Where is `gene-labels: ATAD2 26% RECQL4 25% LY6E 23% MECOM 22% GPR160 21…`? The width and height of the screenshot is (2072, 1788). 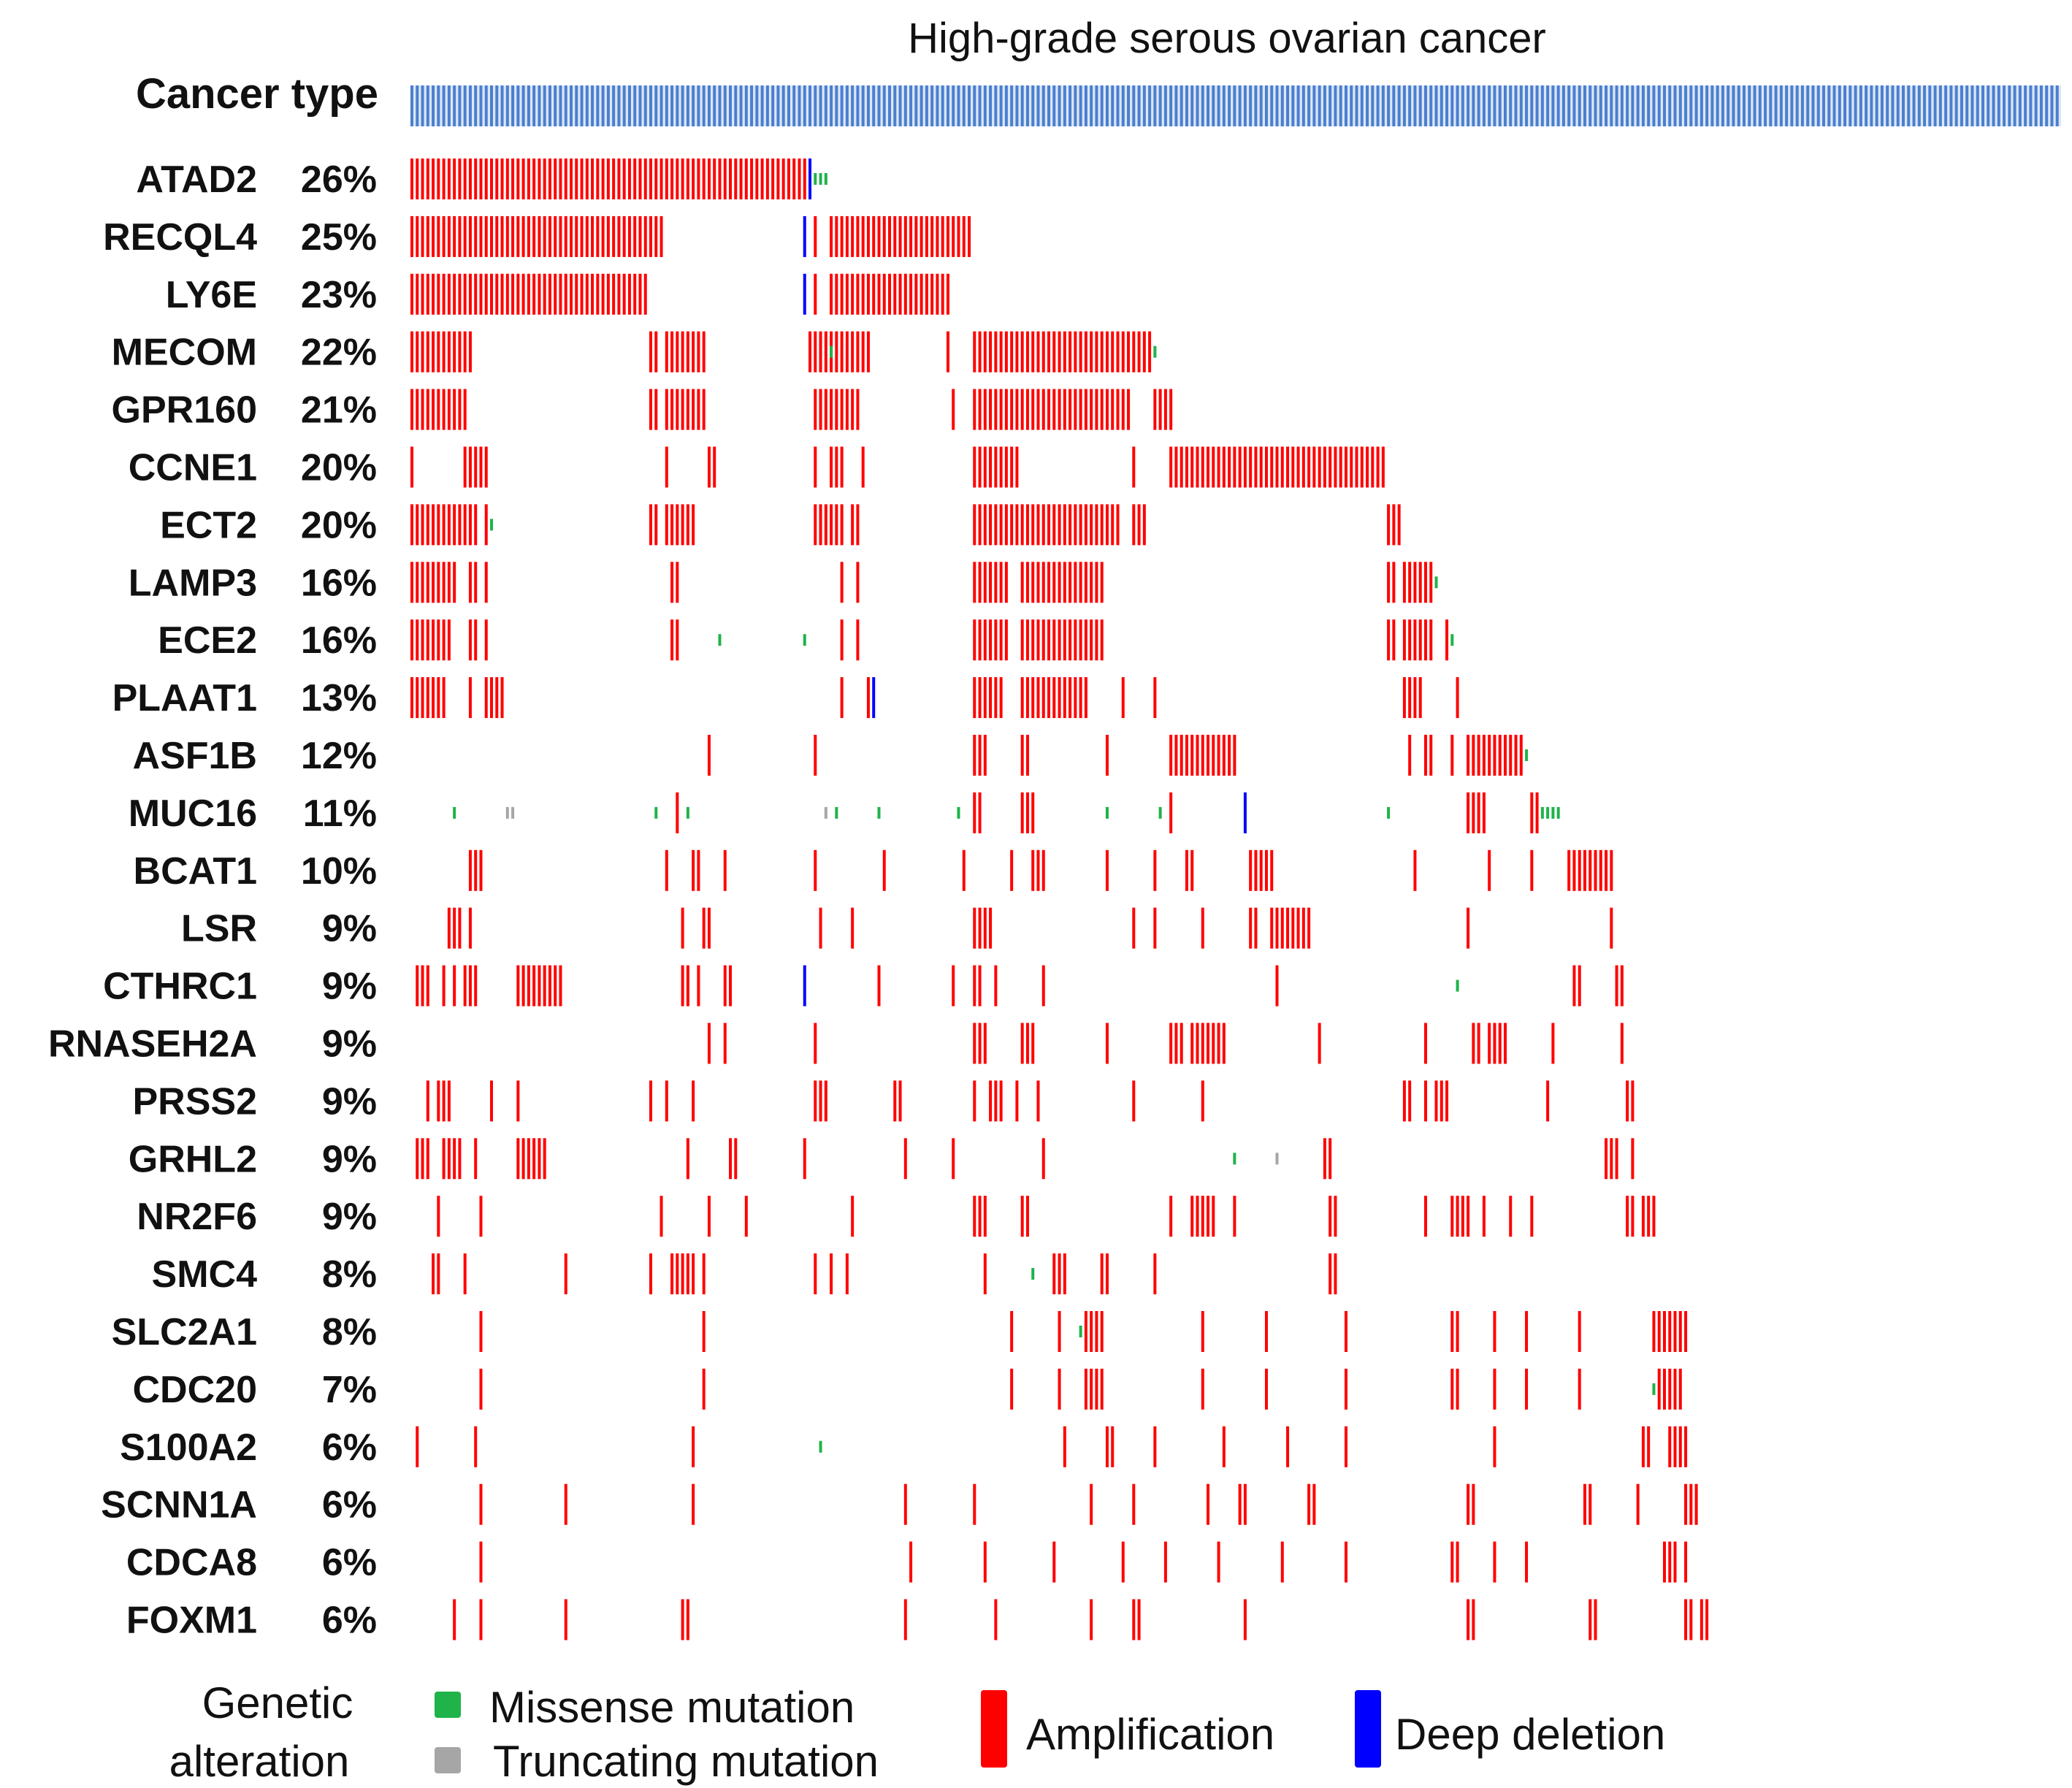 gene-labels: ATAD2 26% RECQL4 25% LY6E 23% MECOM 22% GPR160 21… is located at coordinates (212, 900).